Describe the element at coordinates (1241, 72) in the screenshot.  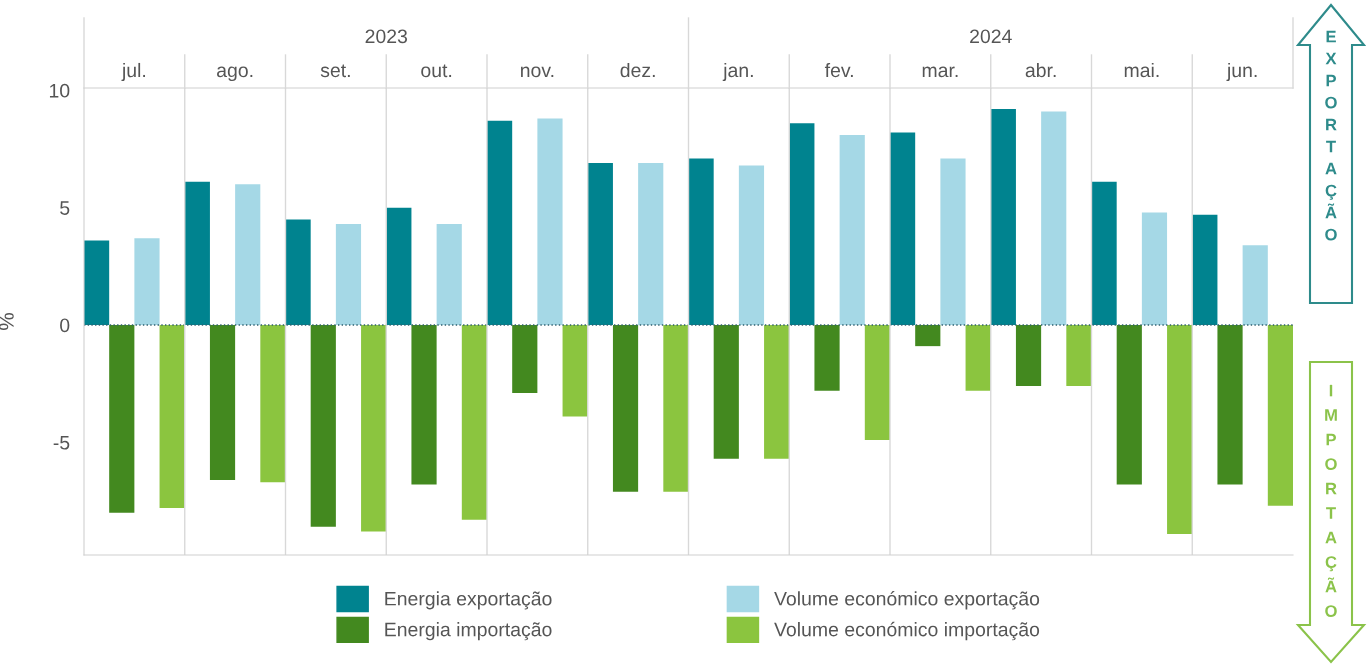
I see `x-tick-label: jun.` at that location.